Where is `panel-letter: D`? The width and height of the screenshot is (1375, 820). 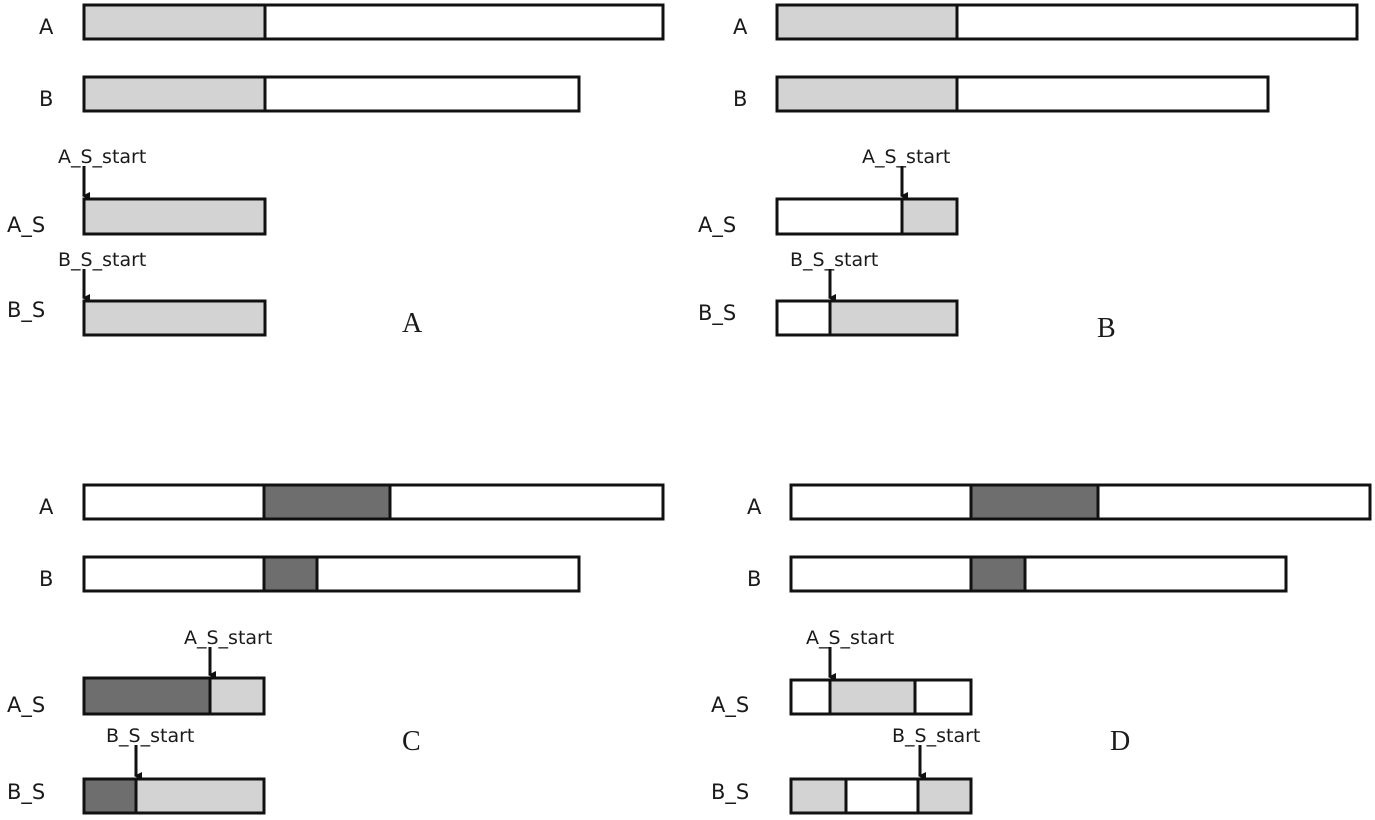
panel-letter: D is located at coordinates (1120, 741).